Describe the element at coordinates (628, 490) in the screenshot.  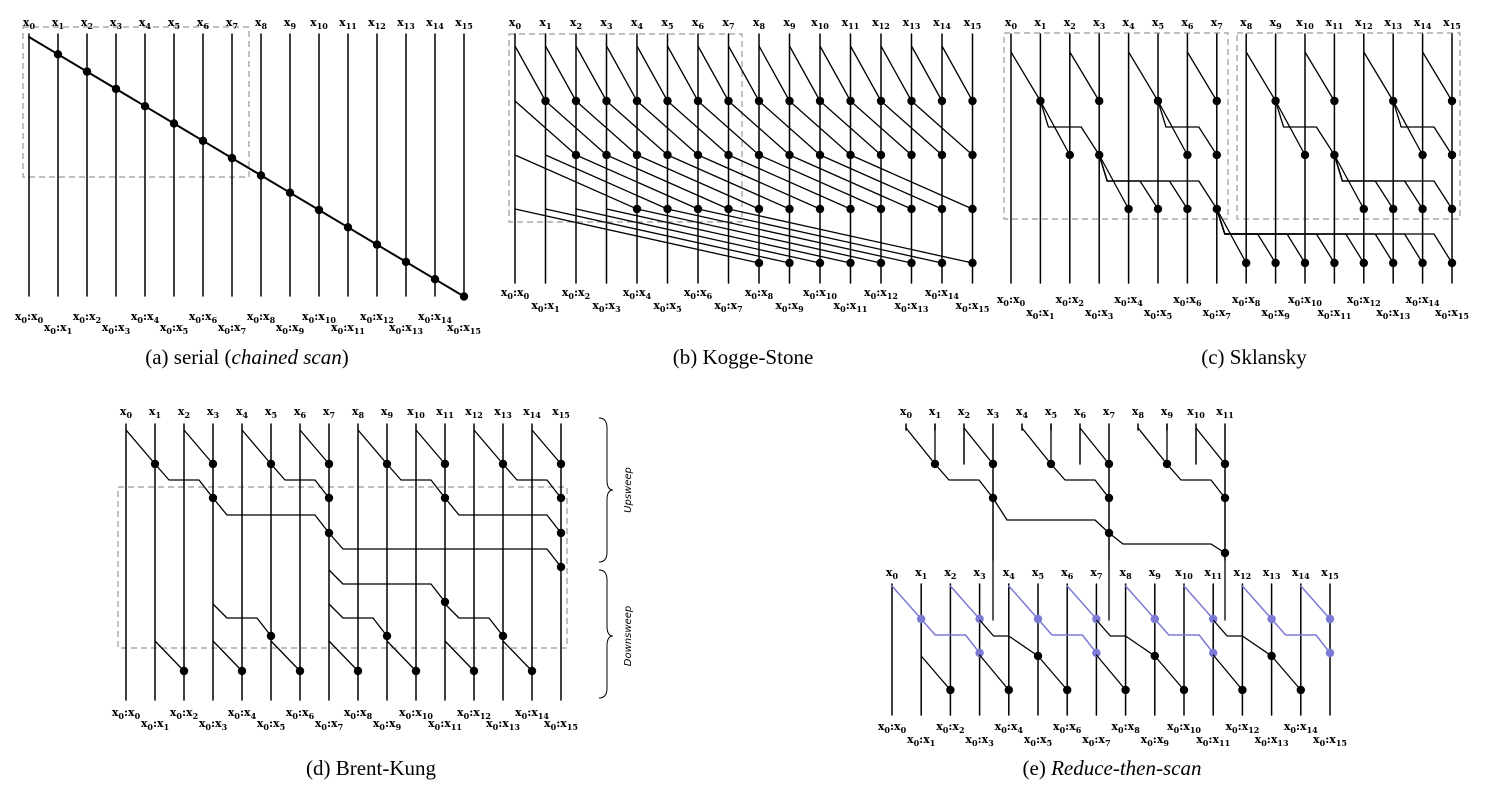
I see `upsweep-label: Upsweep` at that location.